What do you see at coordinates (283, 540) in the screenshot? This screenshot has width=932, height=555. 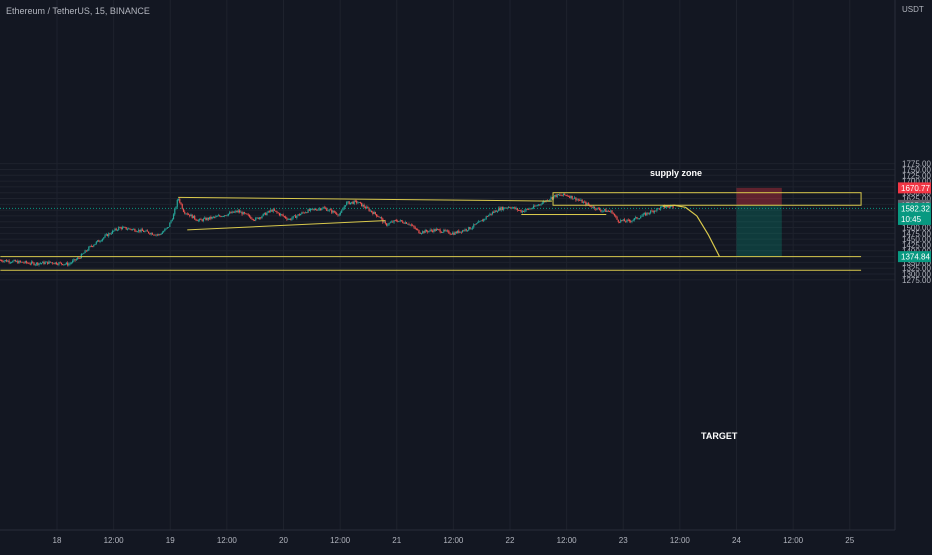 I see `x-tick-label: 20` at bounding box center [283, 540].